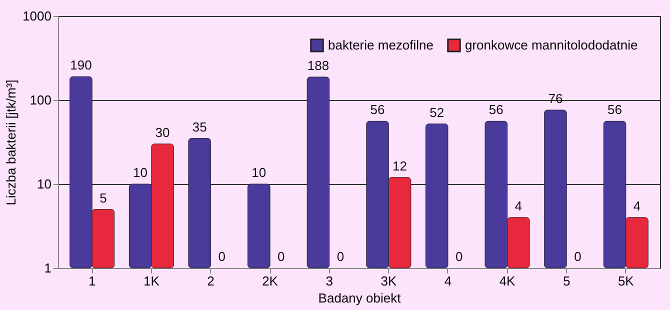 The image size is (670, 310). I want to click on x-tick-label: 2K, so click(270, 281).